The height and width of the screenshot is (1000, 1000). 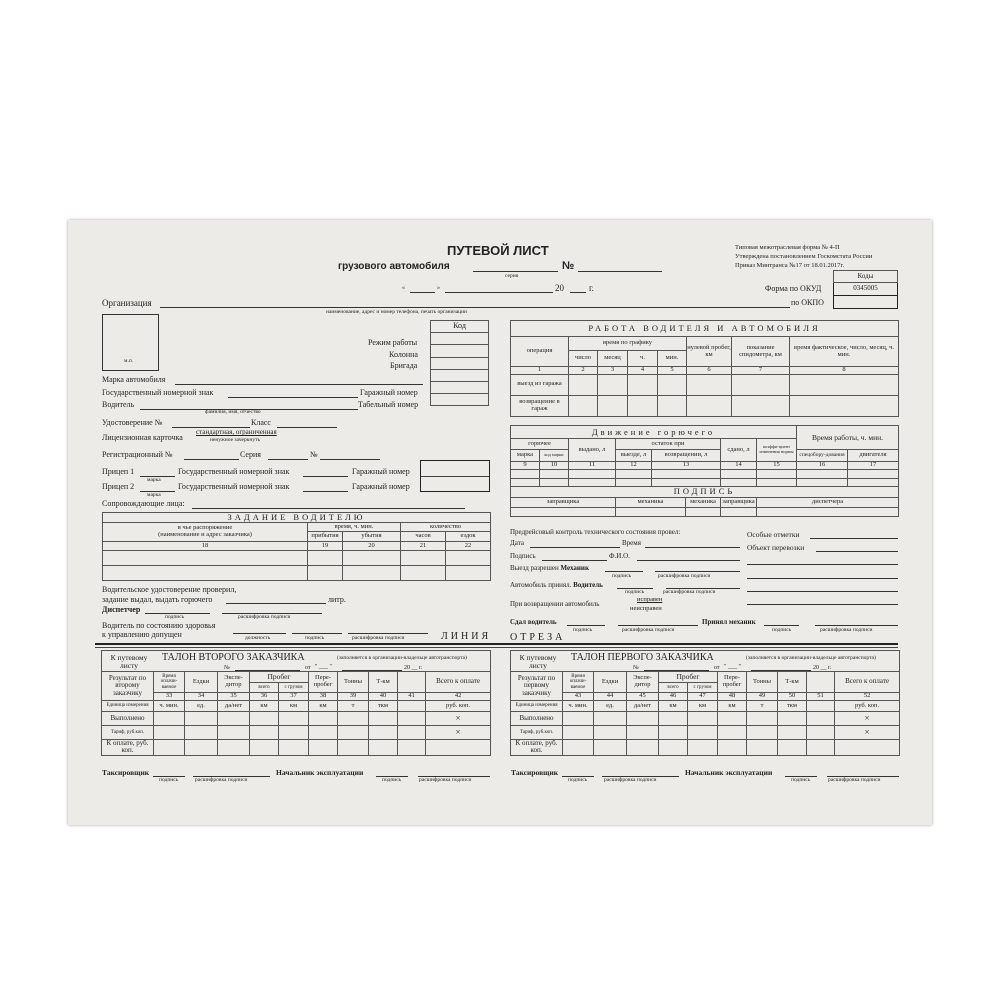 I want to click on col-number: 40, so click(x=383, y=696).